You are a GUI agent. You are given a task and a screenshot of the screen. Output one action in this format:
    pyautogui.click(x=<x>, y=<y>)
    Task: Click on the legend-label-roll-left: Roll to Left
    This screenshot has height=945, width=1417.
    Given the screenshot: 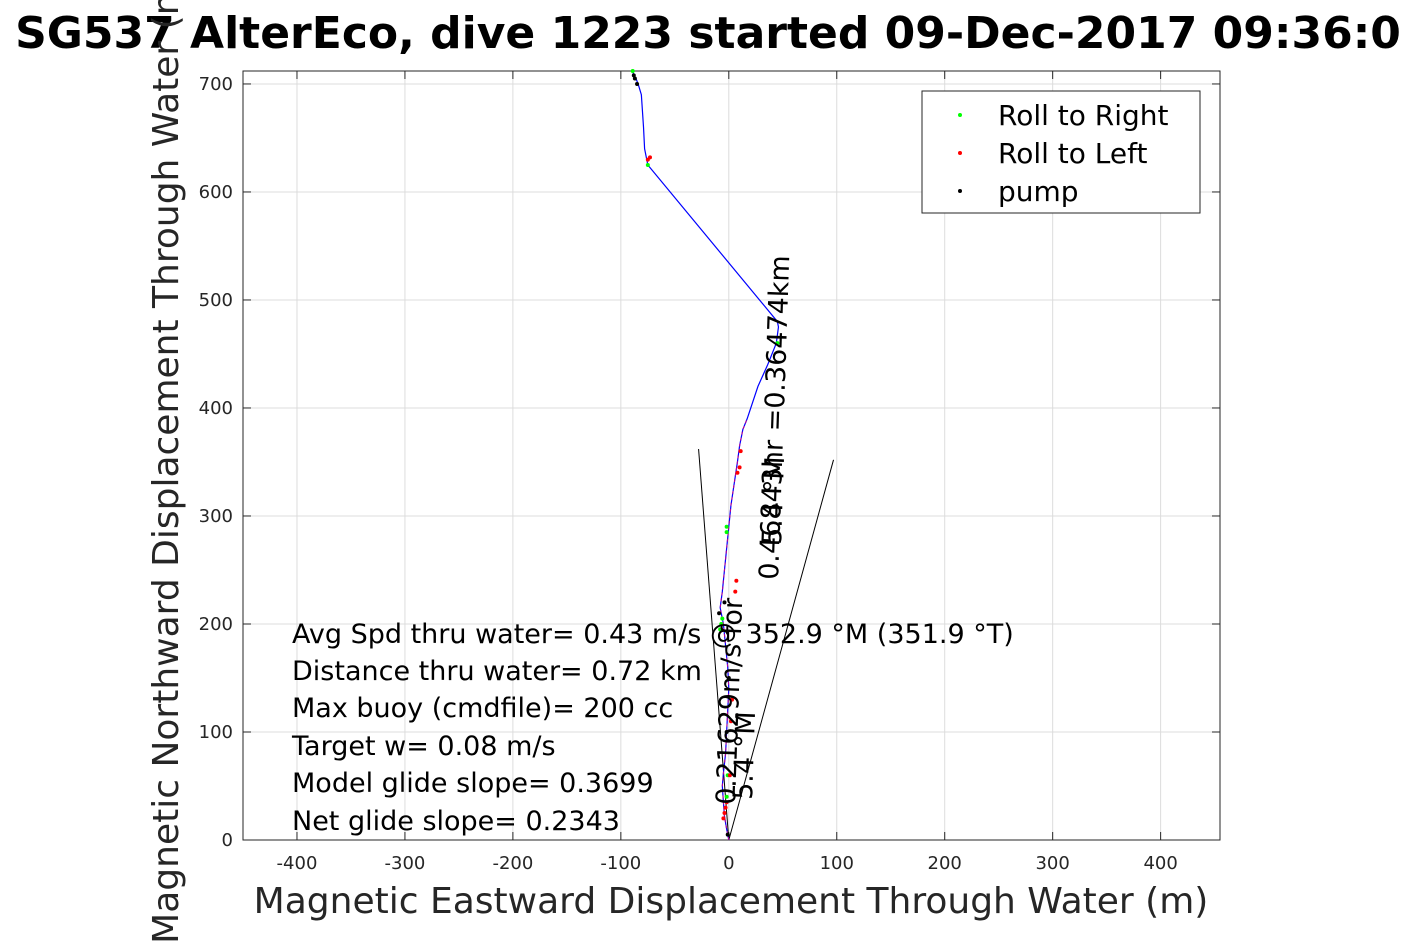 What is the action you would take?
    pyautogui.click(x=1072, y=153)
    